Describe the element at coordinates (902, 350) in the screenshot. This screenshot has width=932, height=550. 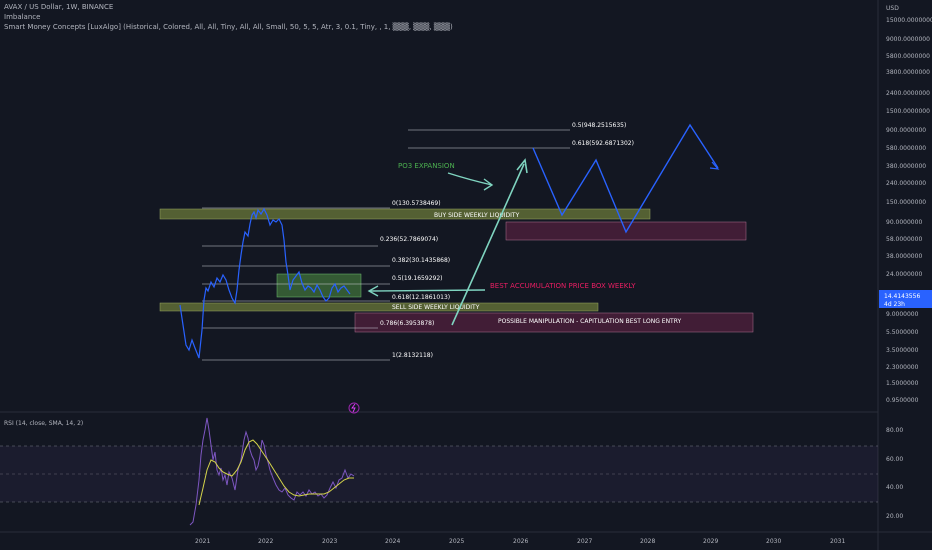
I see `price-tick: 3.5000000` at that location.